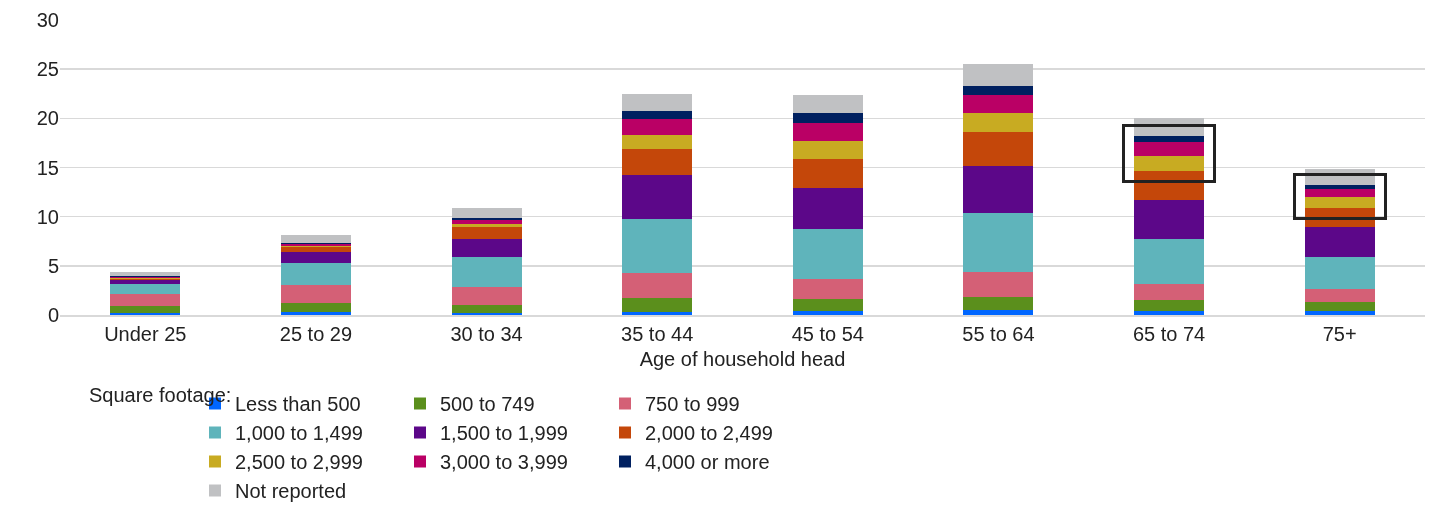 This screenshot has width=1430, height=510. Describe the element at coordinates (707, 462) in the screenshot. I see `legend-label: 4,000 or more` at that location.